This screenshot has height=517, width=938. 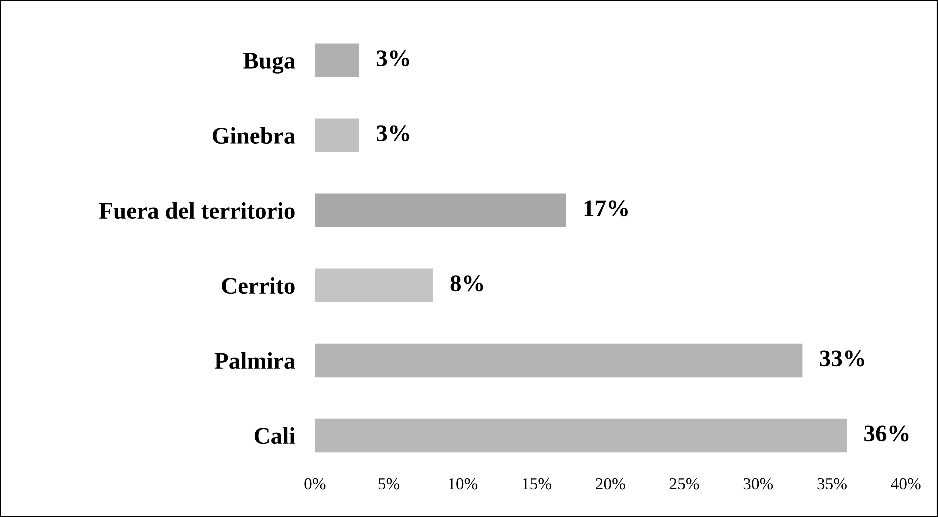 I want to click on x-tick-label: 30%, so click(x=759, y=484).